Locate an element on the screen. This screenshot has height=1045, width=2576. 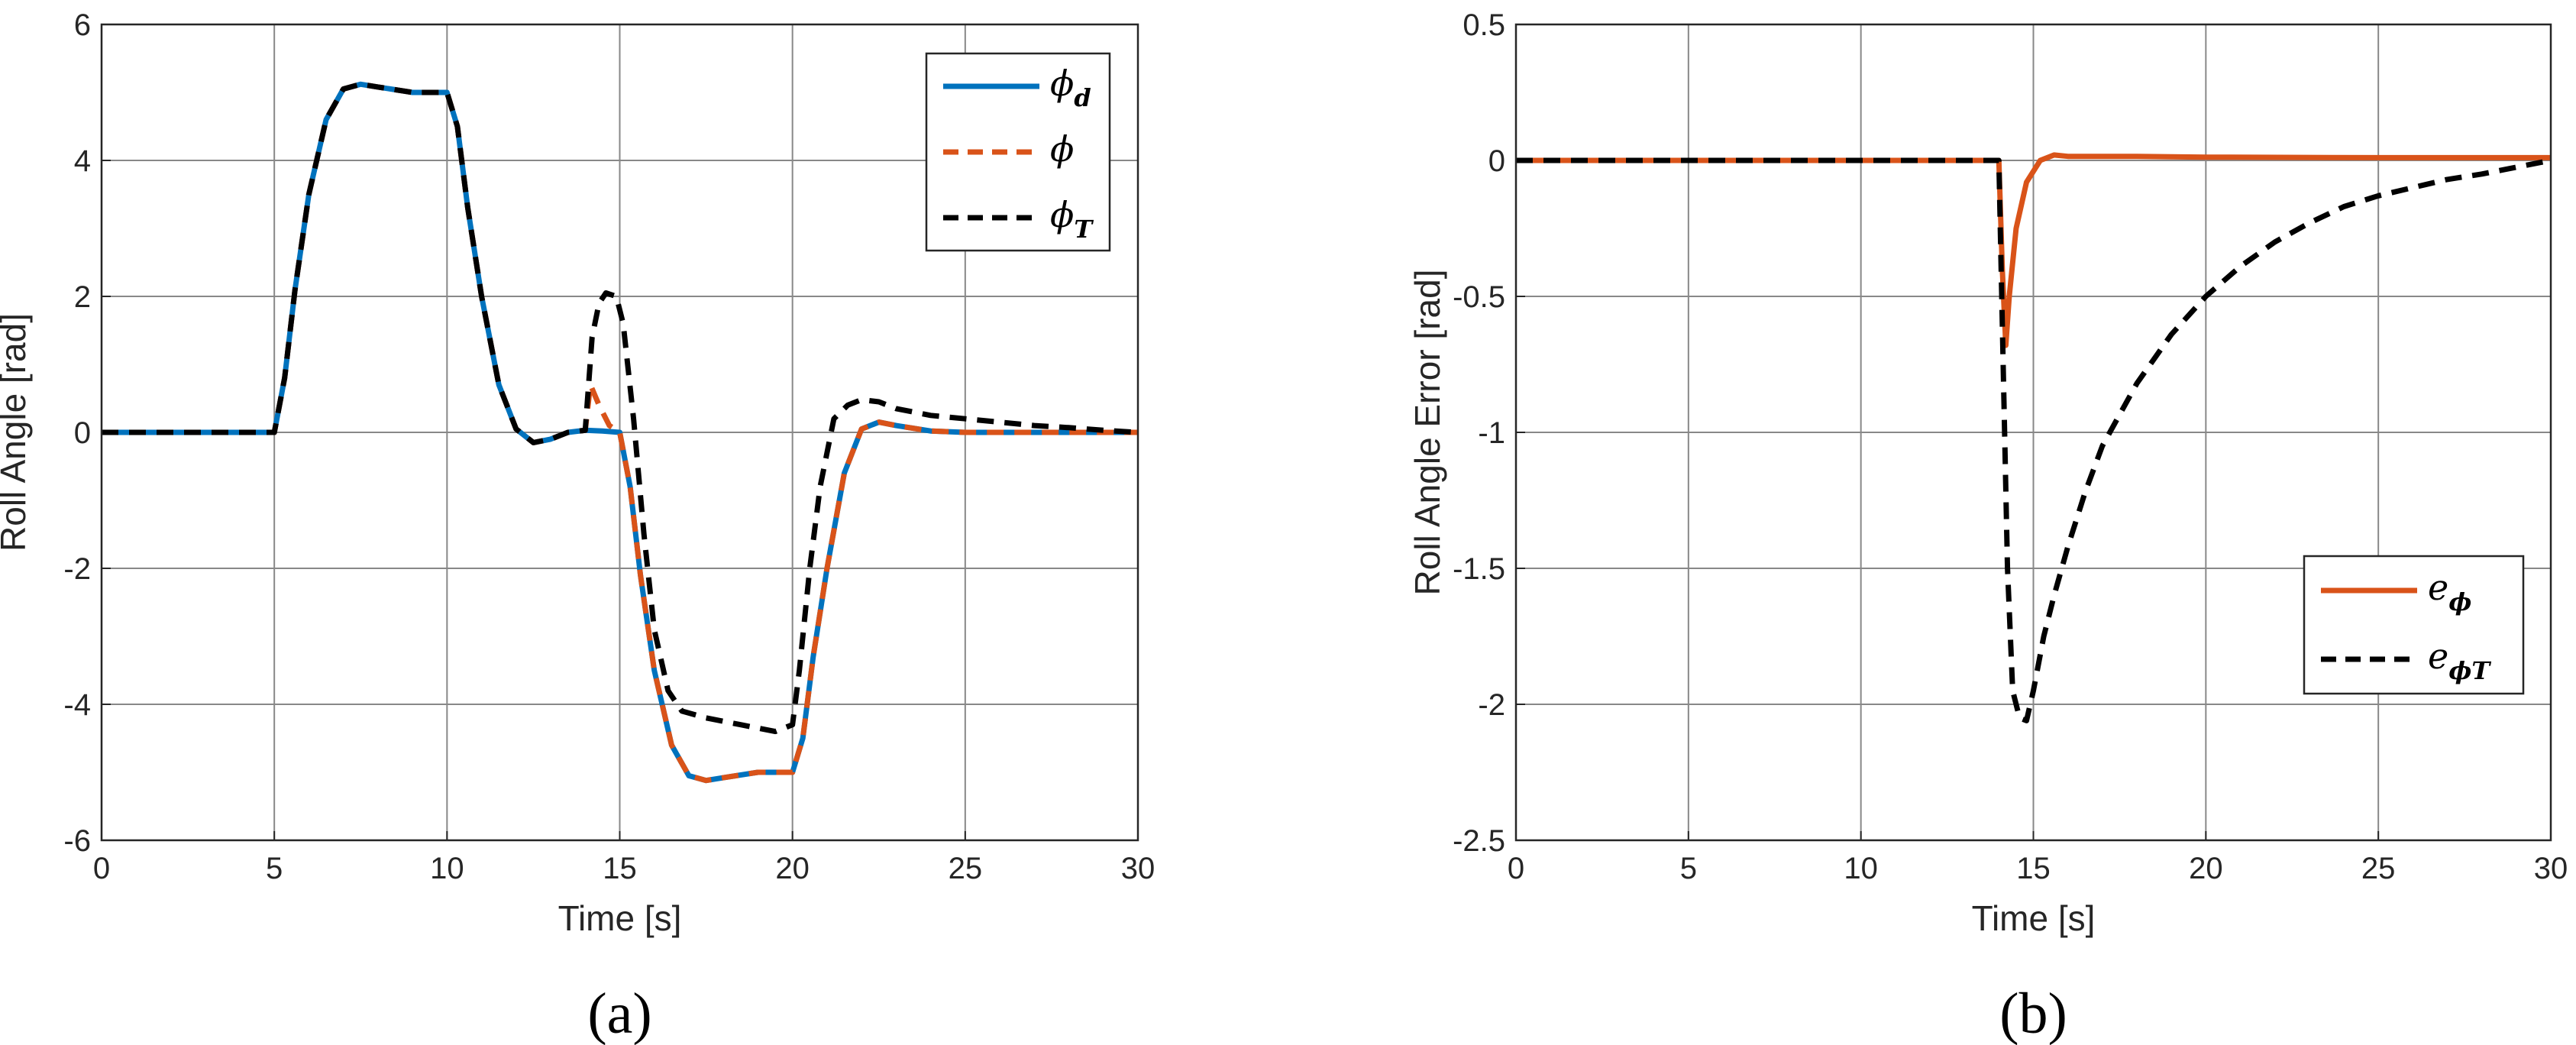
legend-subscript: T is located at coordinates (1084, 229).